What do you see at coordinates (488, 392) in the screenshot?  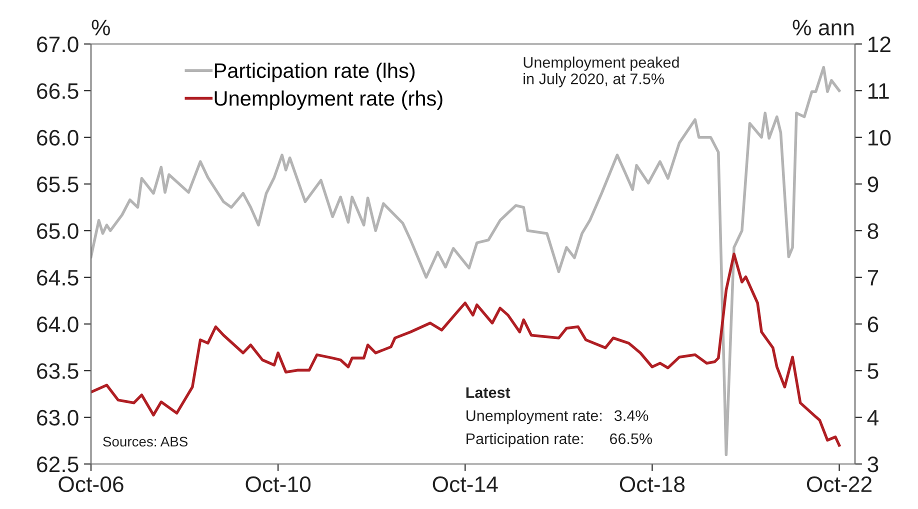 I see `annotation: Latest` at bounding box center [488, 392].